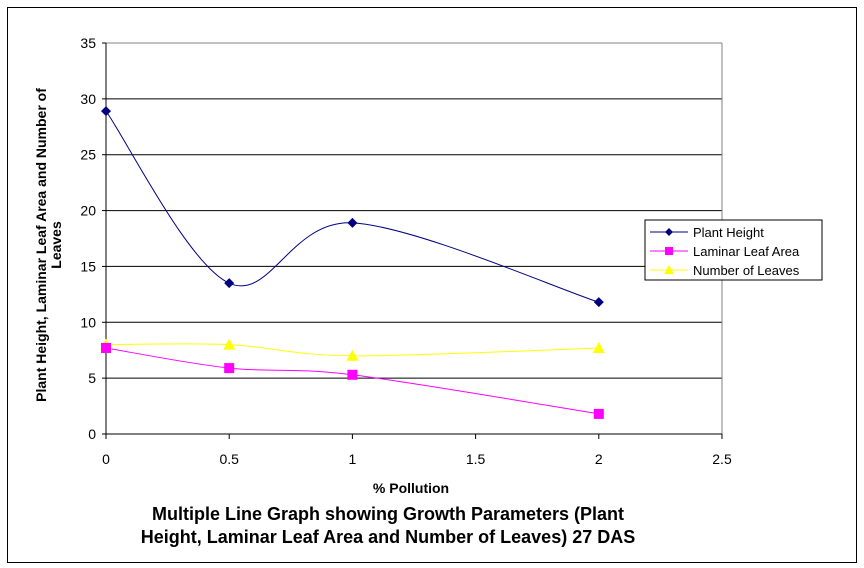 This screenshot has height=568, width=864. Describe the element at coordinates (746, 270) in the screenshot. I see `legend-label: Number of Leaves` at that location.